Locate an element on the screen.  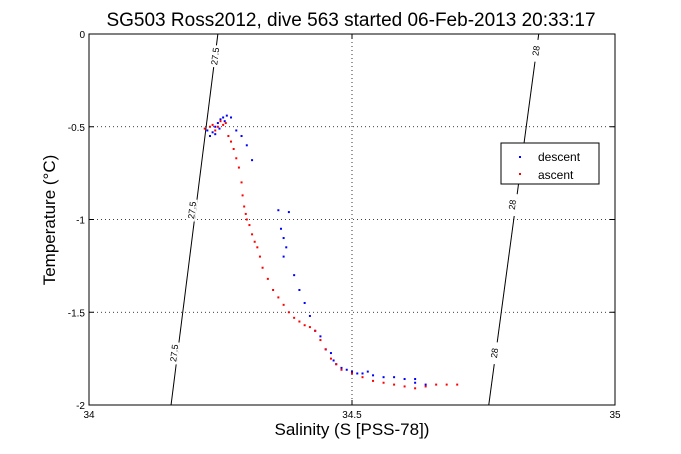
y-tick-label: -1.5 is located at coordinates (77, 313).